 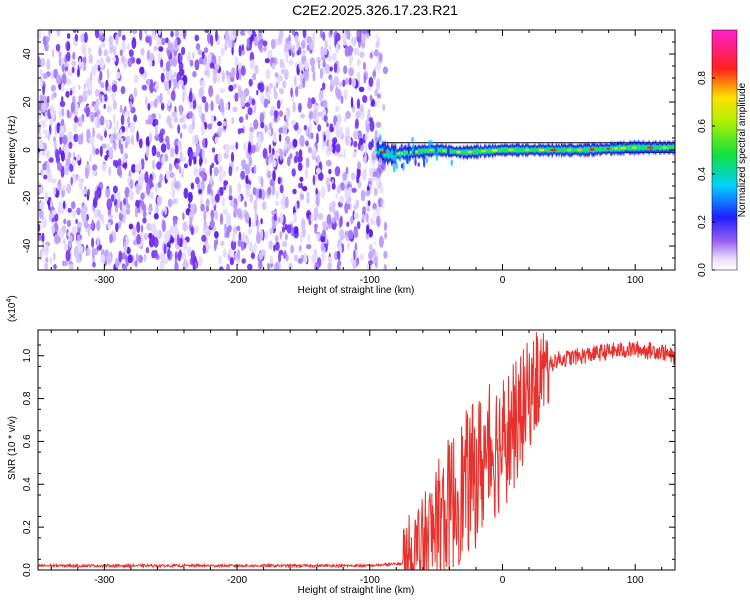 What do you see at coordinates (104, 580) in the screenshot?
I see `x-tick-label: -300` at bounding box center [104, 580].